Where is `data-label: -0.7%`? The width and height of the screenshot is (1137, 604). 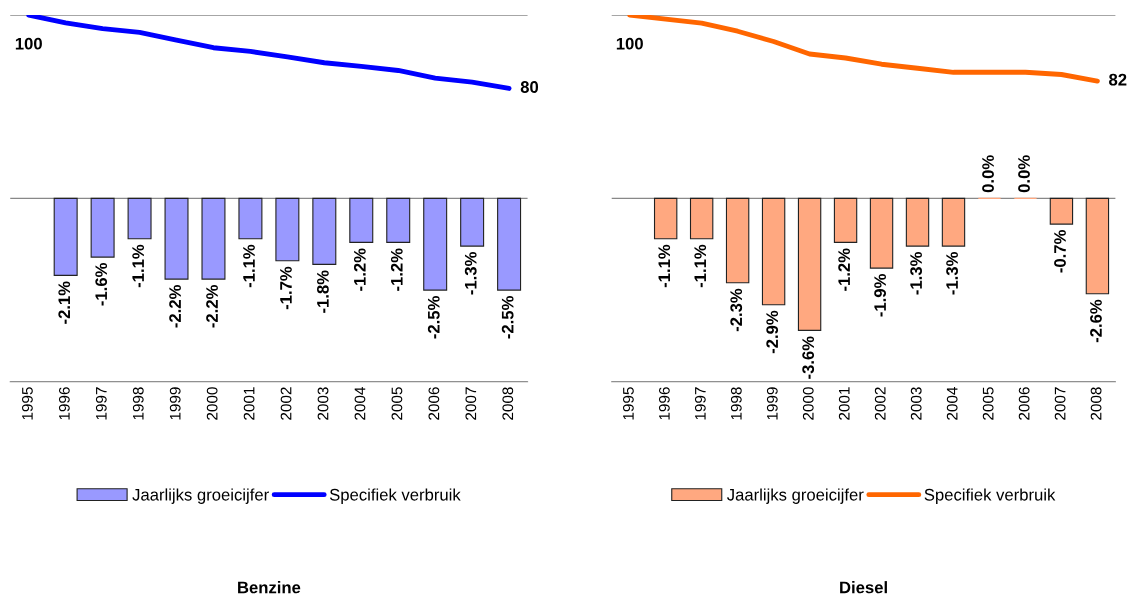 data-label: -0.7% is located at coordinates (1060, 251).